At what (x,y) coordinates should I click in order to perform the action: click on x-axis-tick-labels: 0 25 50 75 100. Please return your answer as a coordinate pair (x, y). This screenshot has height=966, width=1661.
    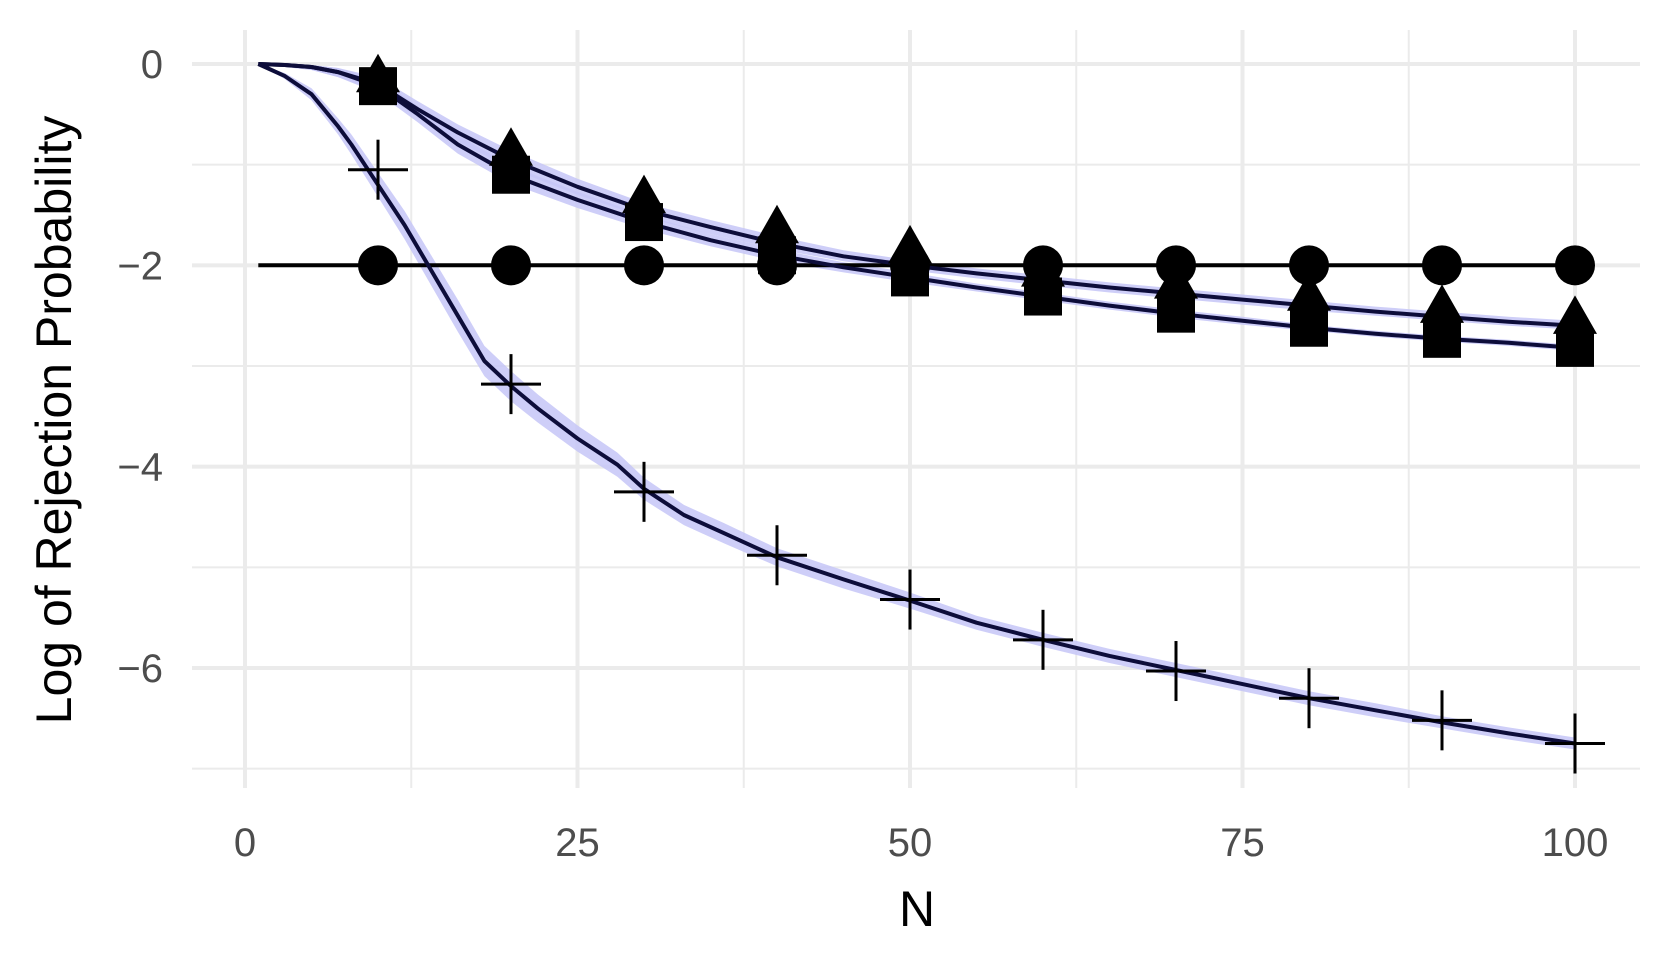
    Looking at the image, I should click on (921, 843).